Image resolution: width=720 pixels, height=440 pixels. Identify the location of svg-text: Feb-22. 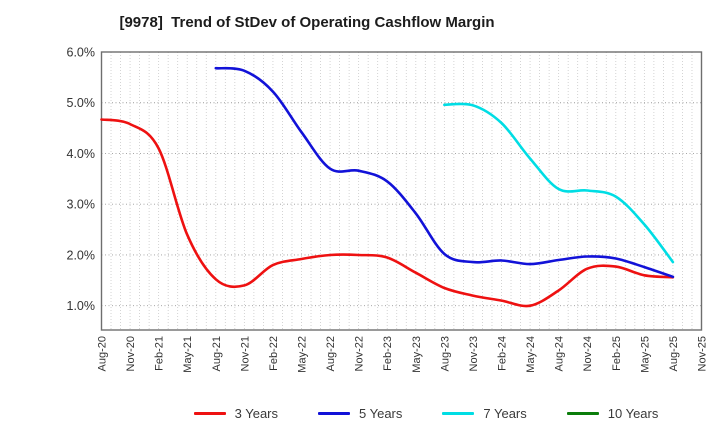
(274, 353).